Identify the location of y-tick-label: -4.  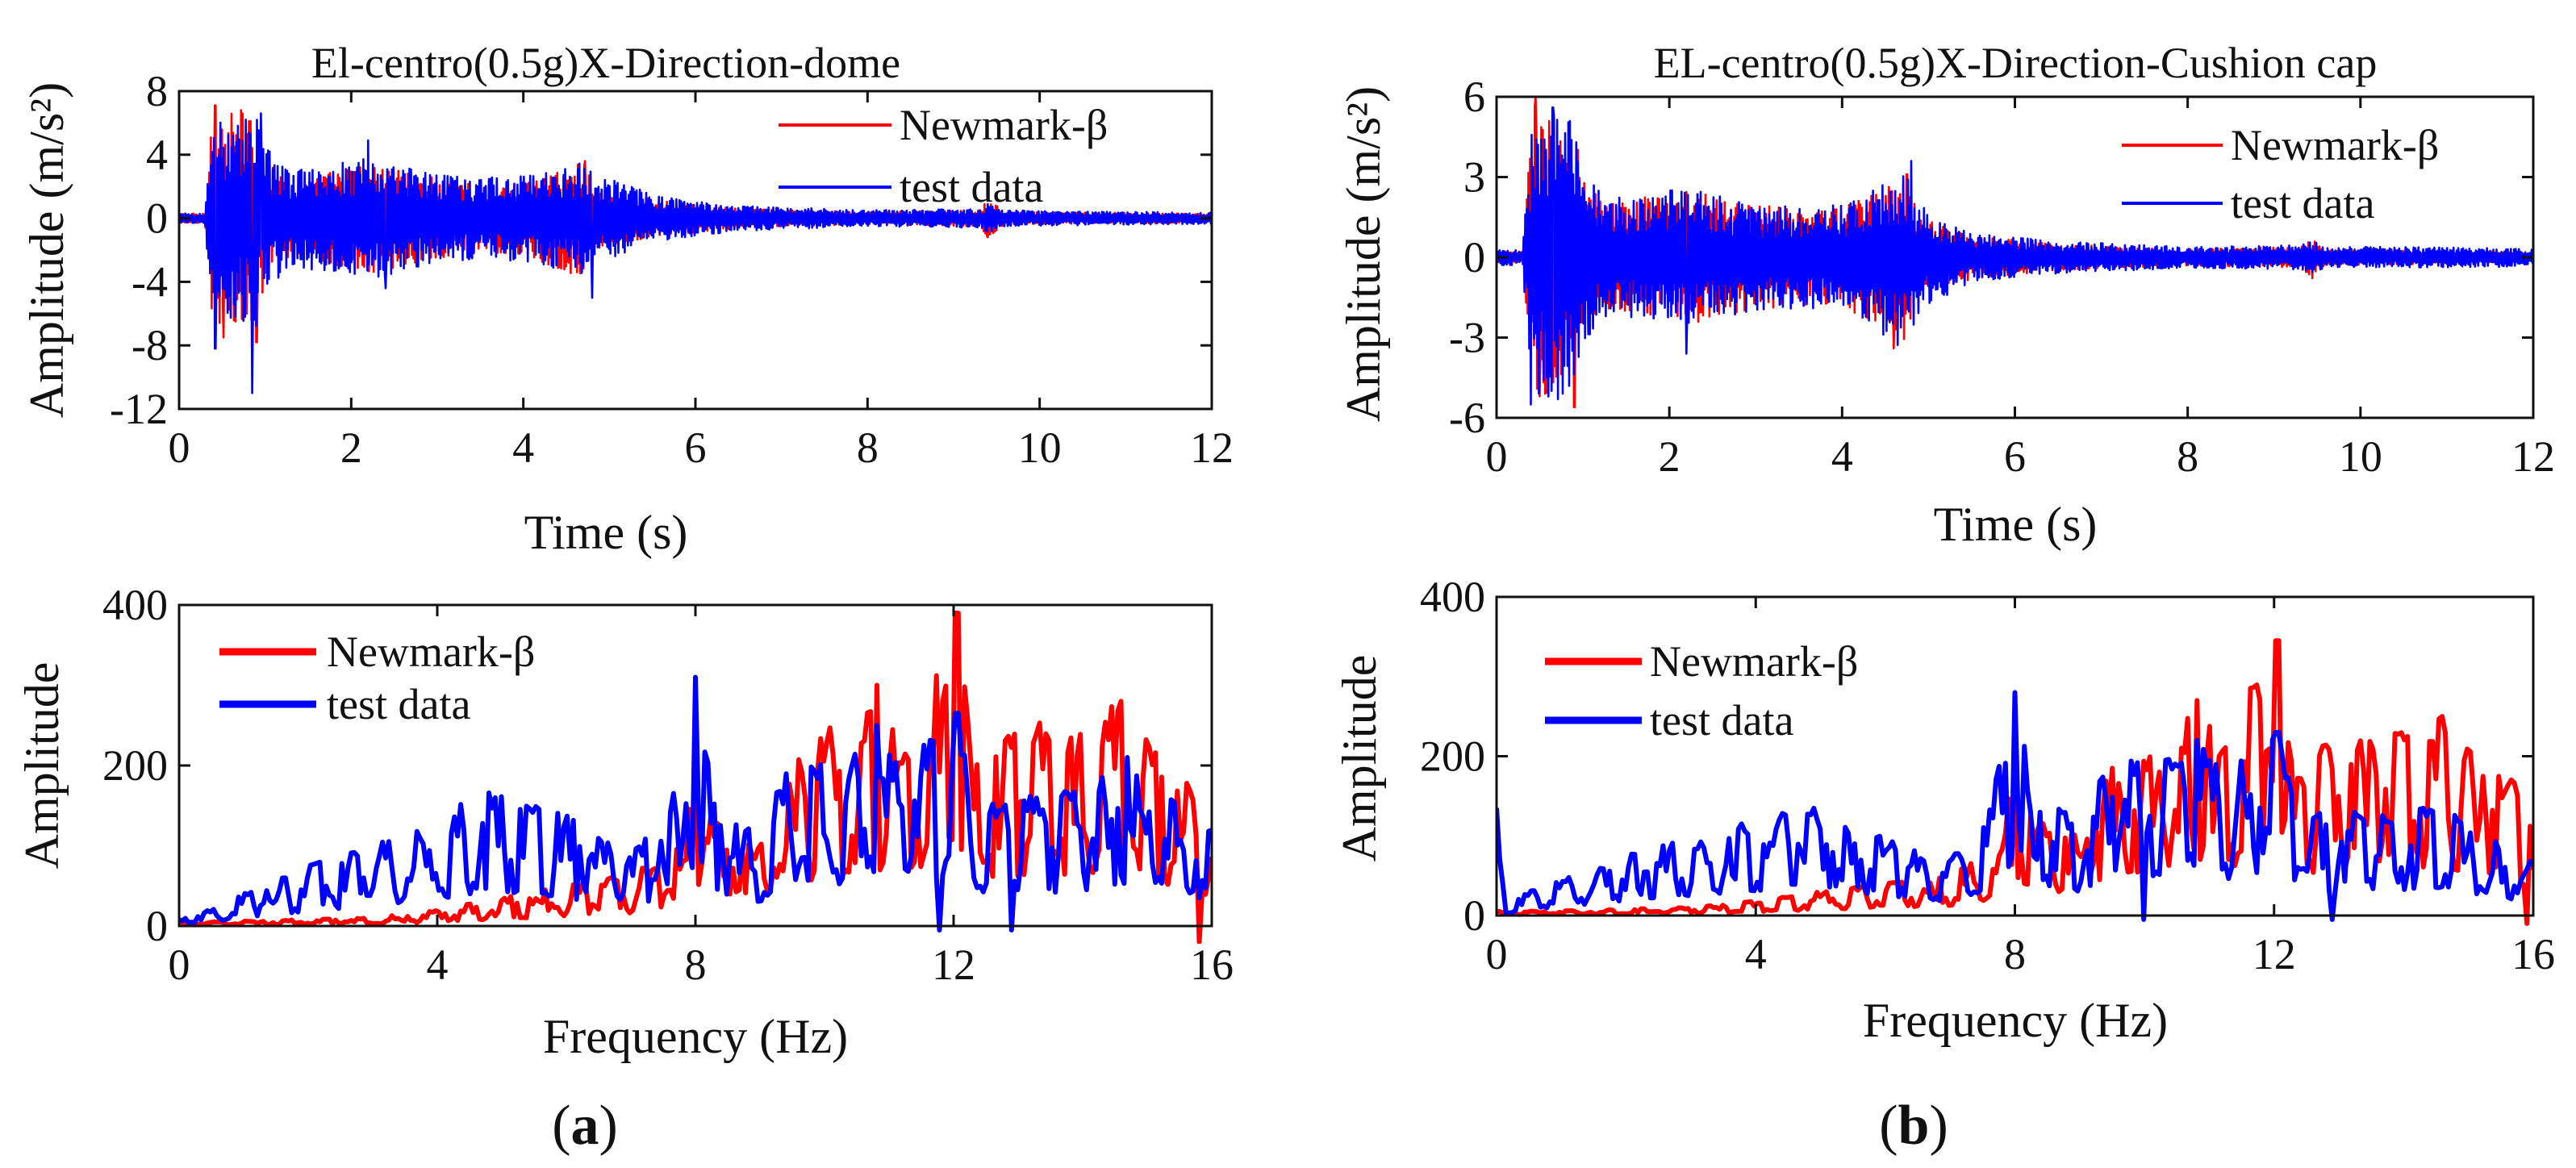
(150, 282).